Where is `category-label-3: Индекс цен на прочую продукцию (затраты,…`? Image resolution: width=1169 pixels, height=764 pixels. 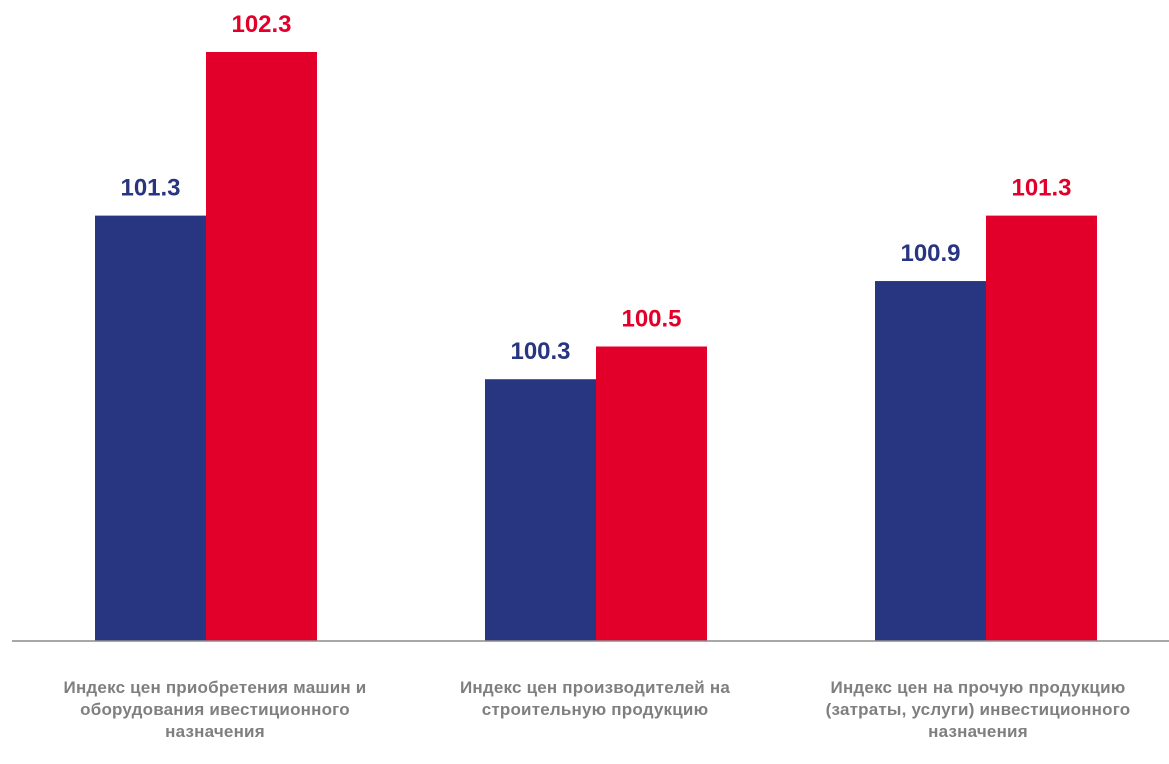
category-label-3: Индекс цен на прочую продукцию (затраты,… is located at coordinates (978, 709).